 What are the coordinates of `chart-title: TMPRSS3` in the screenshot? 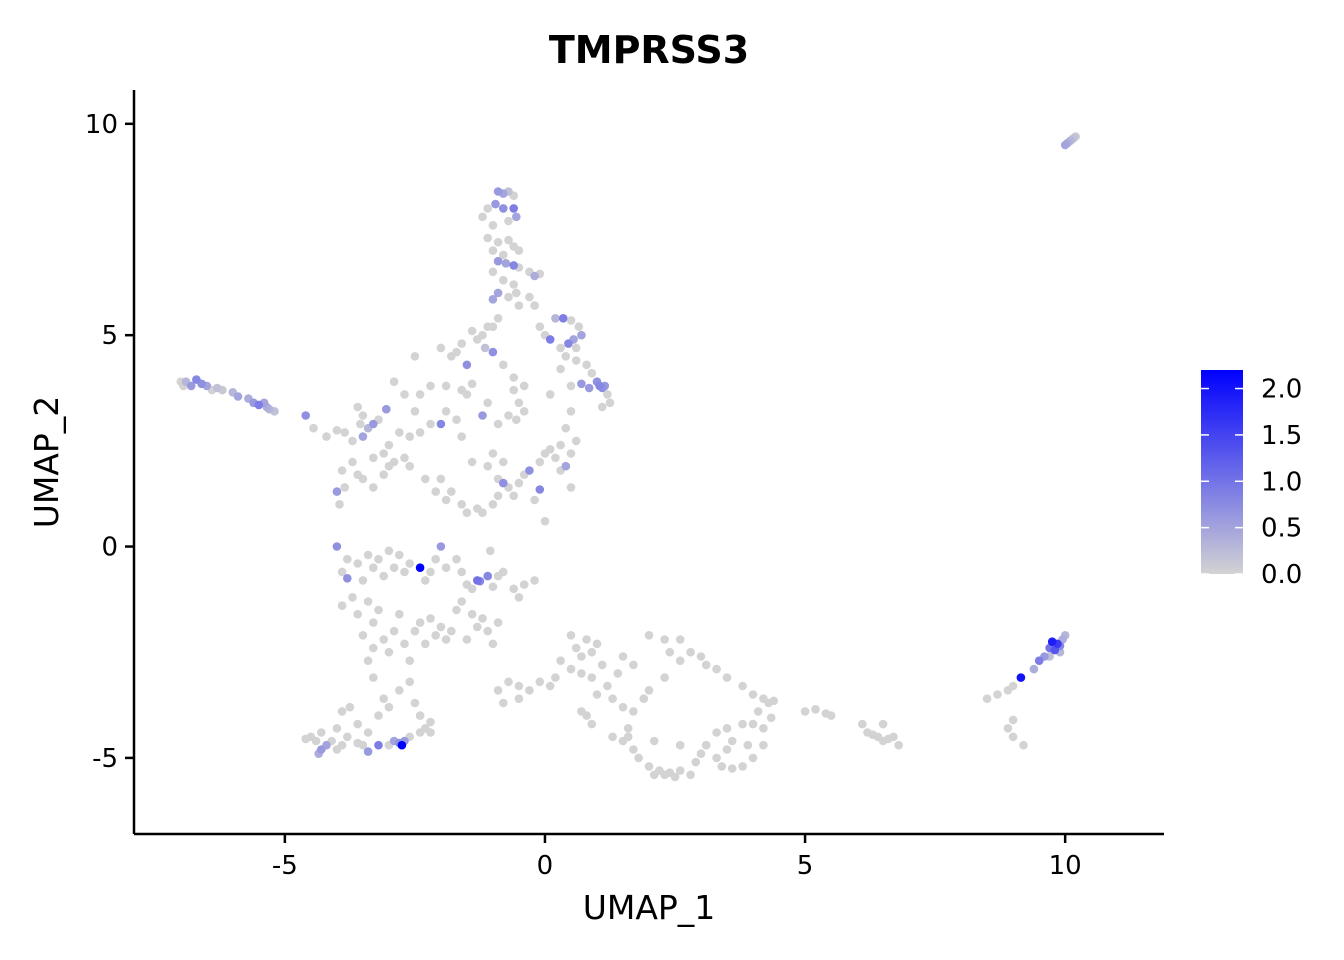 It's located at (649, 50).